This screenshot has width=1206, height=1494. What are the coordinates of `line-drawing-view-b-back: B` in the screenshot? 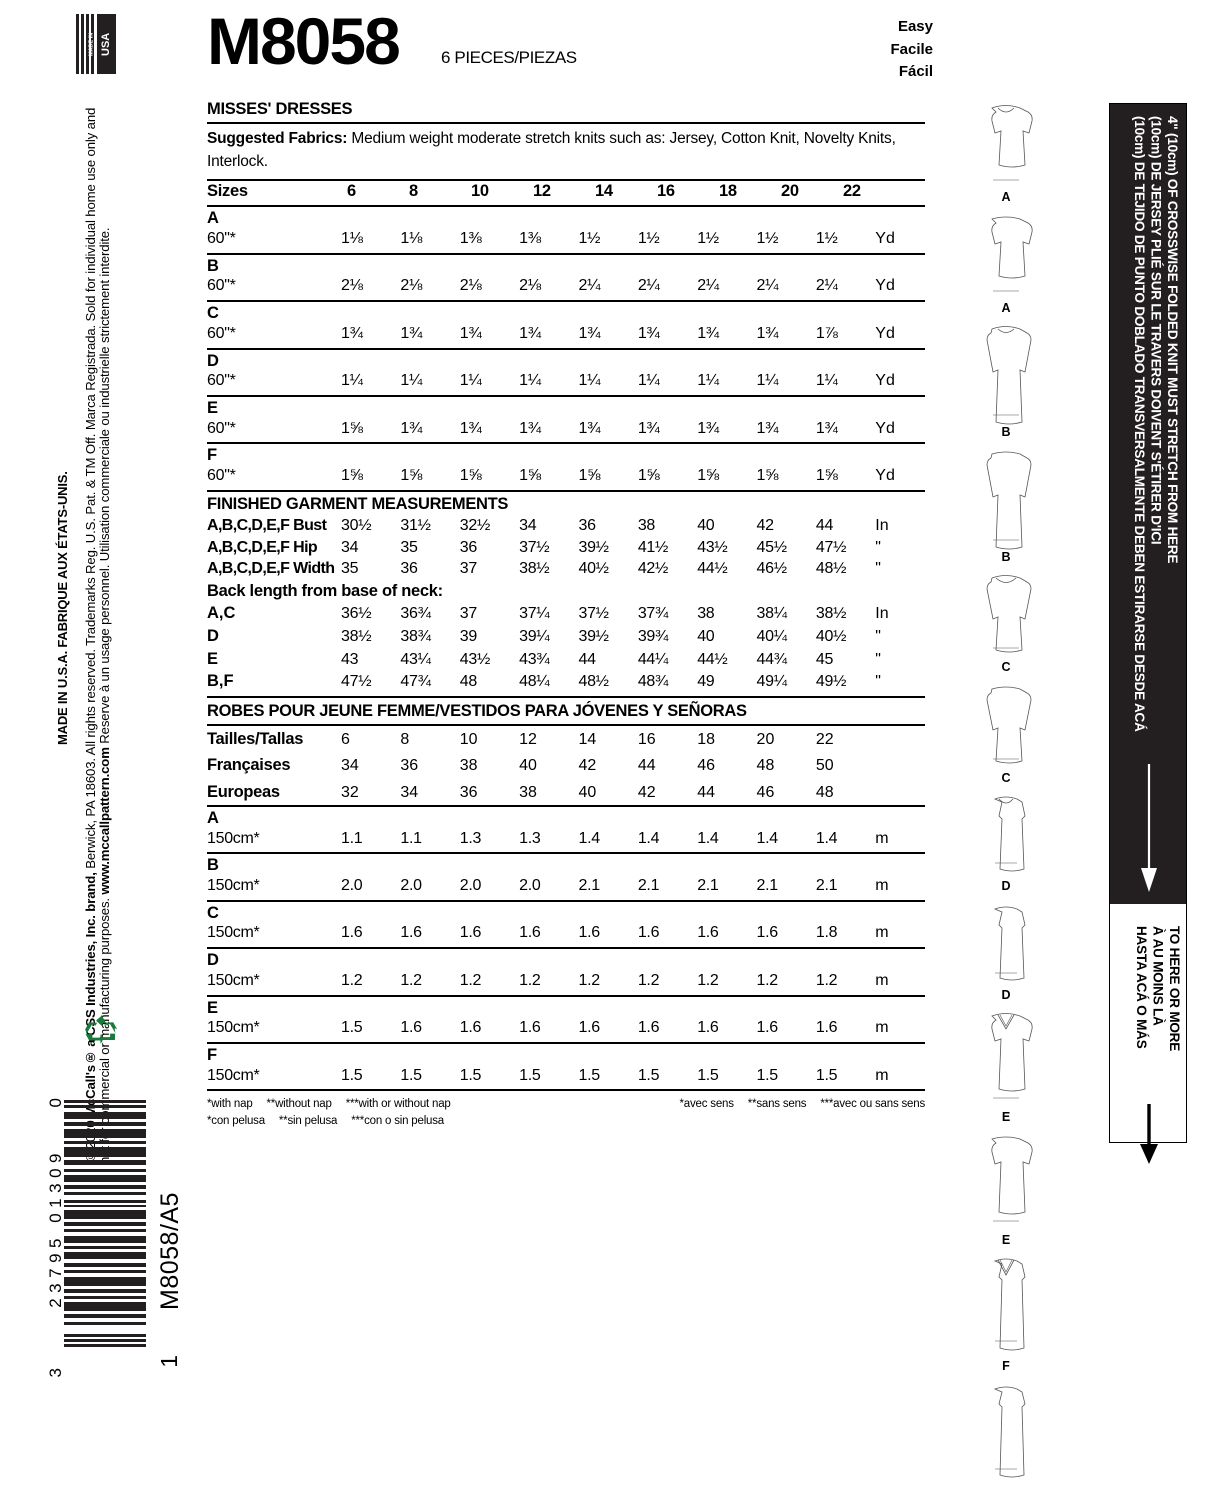 It's located at (1006, 505).